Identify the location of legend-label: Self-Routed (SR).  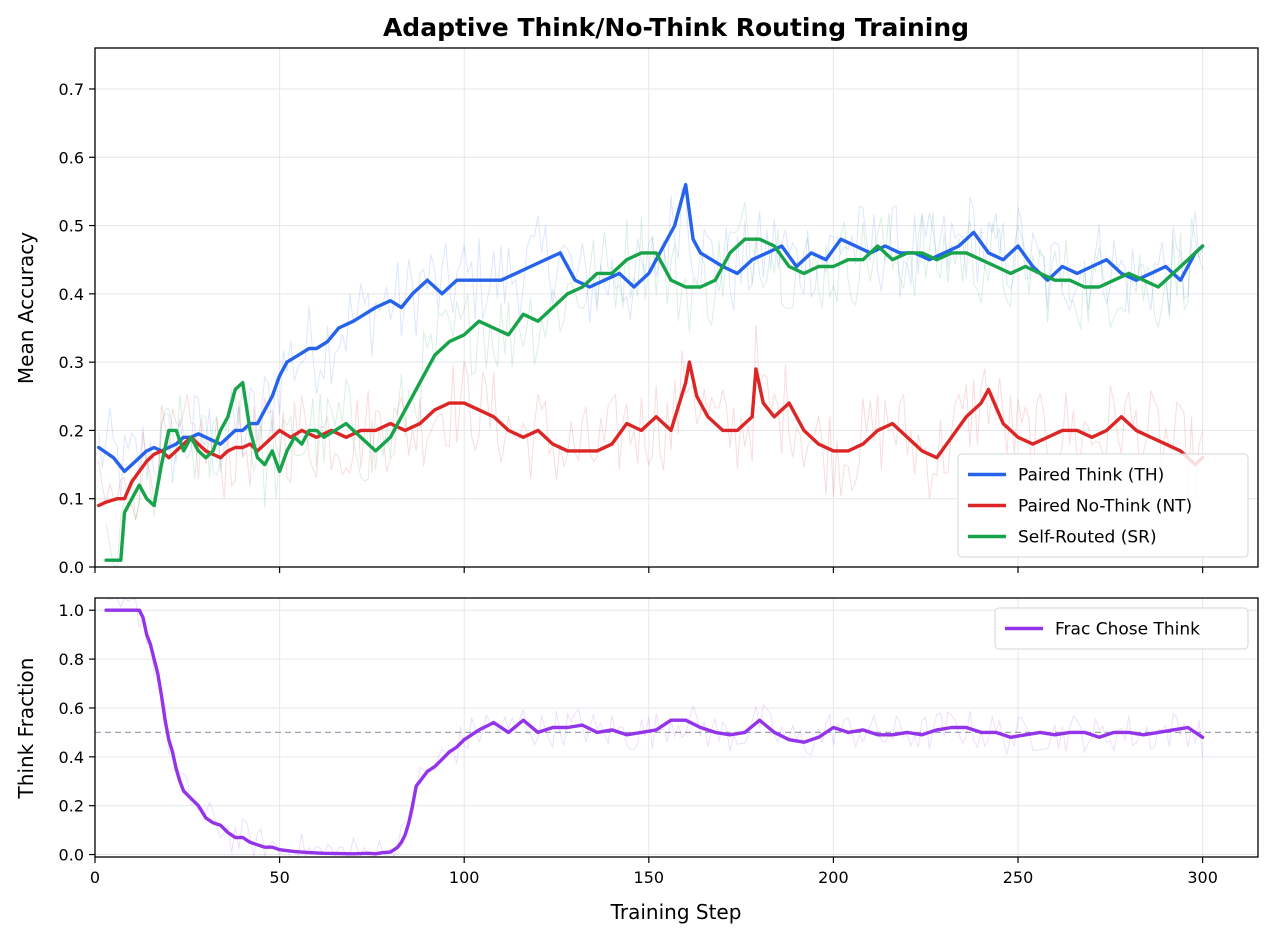
(1087, 538).